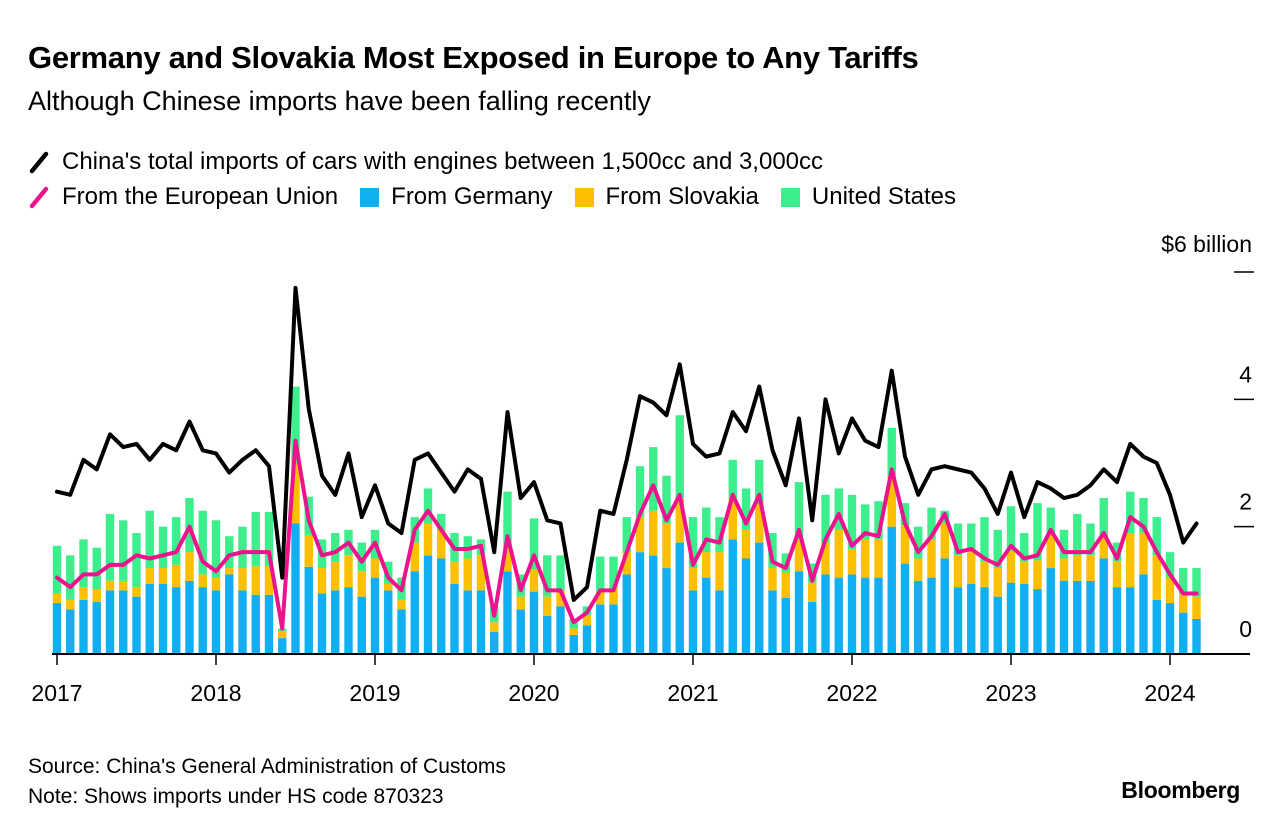 The height and width of the screenshot is (836, 1280). Describe the element at coordinates (39, 162) in the screenshot. I see `legend-line-icon-total` at that location.